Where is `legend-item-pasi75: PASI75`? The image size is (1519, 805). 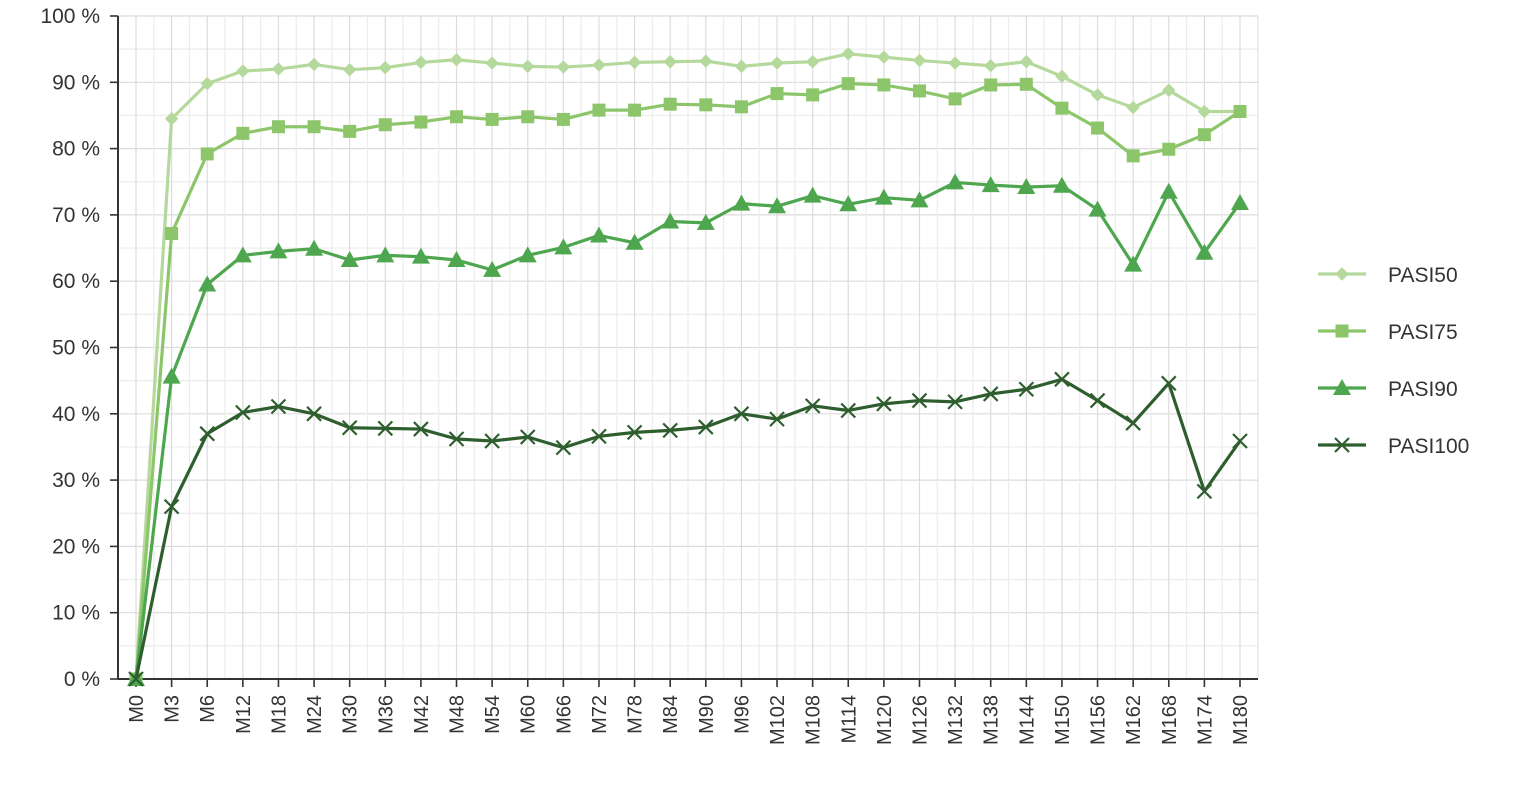 legend-item-pasi75: PASI75 is located at coordinates (1388, 332).